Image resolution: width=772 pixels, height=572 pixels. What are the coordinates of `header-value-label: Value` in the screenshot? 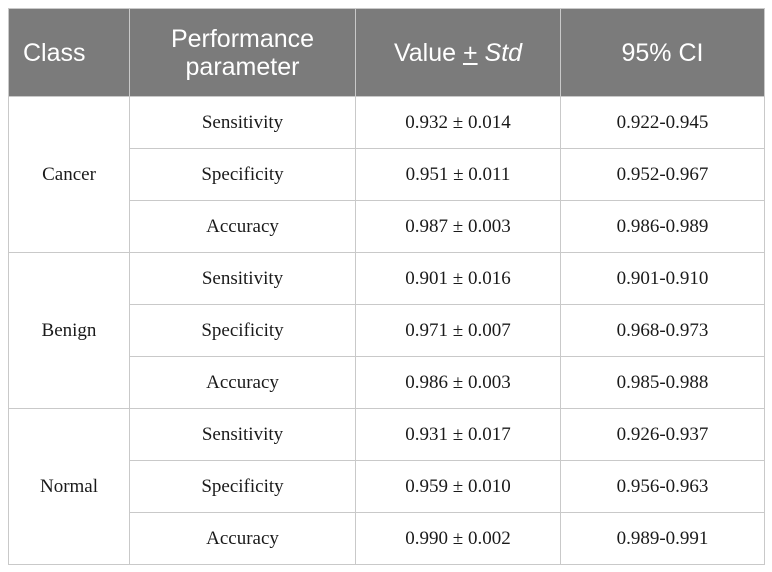 It's located at (428, 52).